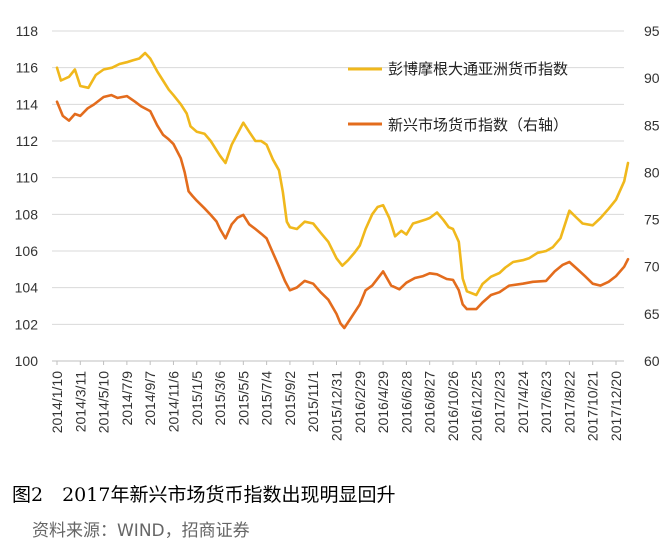 The image size is (669, 554). I want to click on x-tick-label: 2017/8/22, so click(569, 402).